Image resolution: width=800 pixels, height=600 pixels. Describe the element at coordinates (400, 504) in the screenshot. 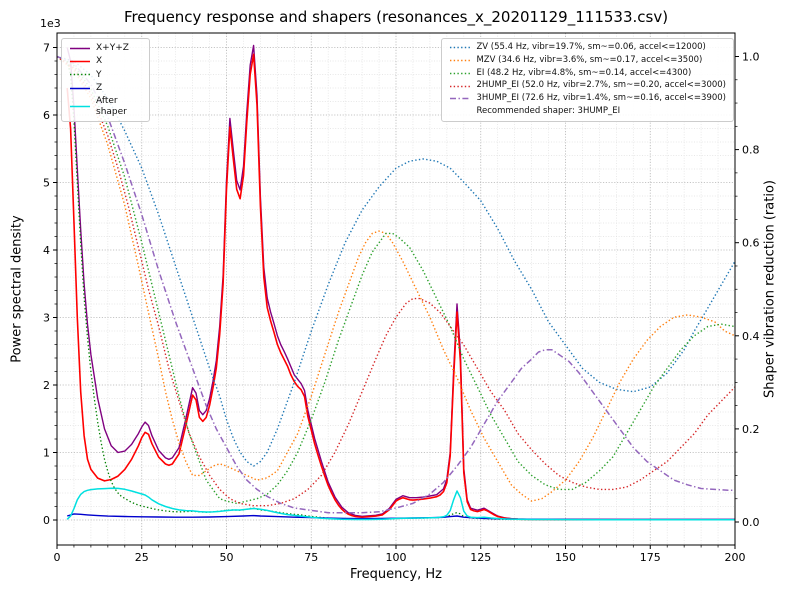

I see `series-after-shaper` at that location.